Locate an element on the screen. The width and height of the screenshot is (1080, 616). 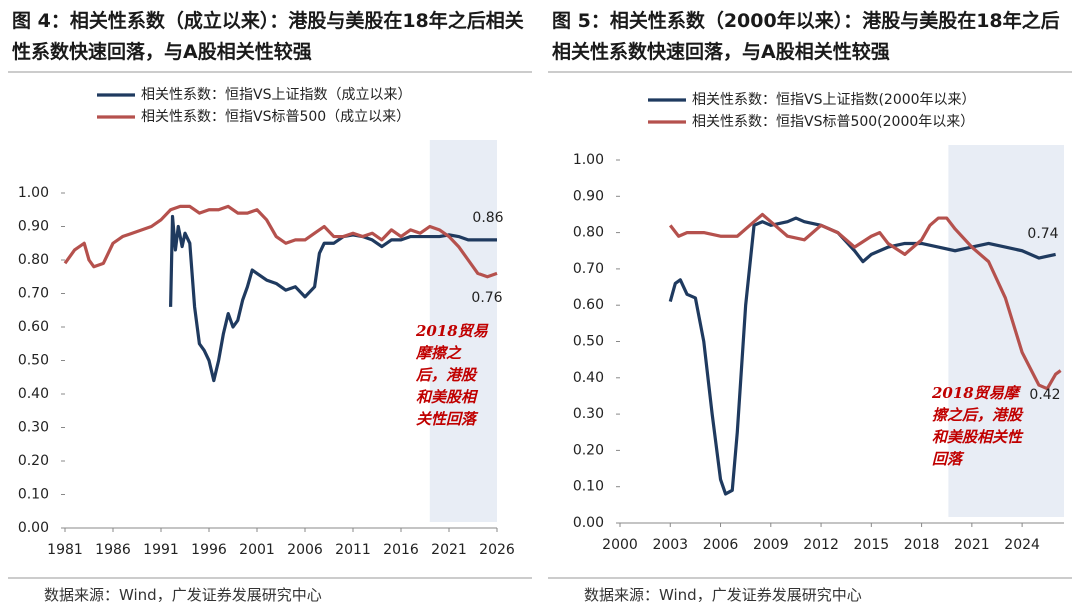
x-tick-label: 1991 is located at coordinates (161, 550).